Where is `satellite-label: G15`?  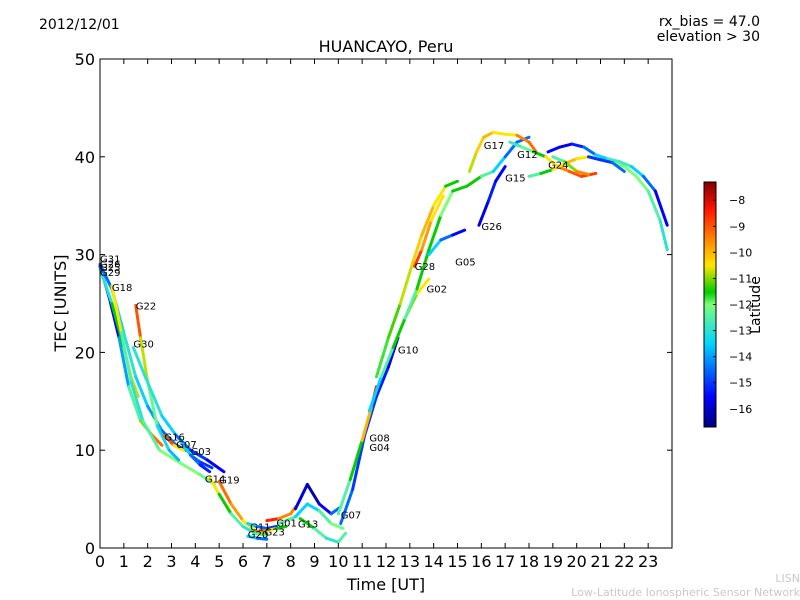
satellite-label: G15 is located at coordinates (515, 178).